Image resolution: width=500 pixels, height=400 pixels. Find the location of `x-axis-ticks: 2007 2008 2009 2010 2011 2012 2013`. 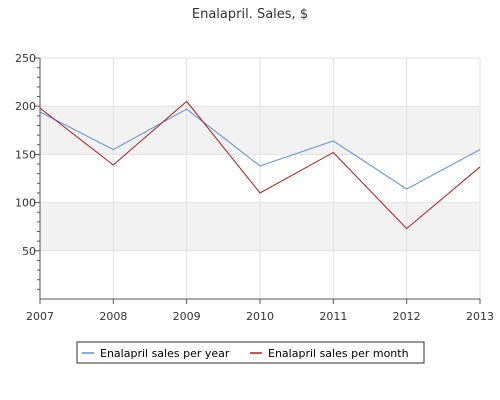

x-axis-ticks: 2007 2008 2009 2010 2011 2012 2013 is located at coordinates (260, 316).